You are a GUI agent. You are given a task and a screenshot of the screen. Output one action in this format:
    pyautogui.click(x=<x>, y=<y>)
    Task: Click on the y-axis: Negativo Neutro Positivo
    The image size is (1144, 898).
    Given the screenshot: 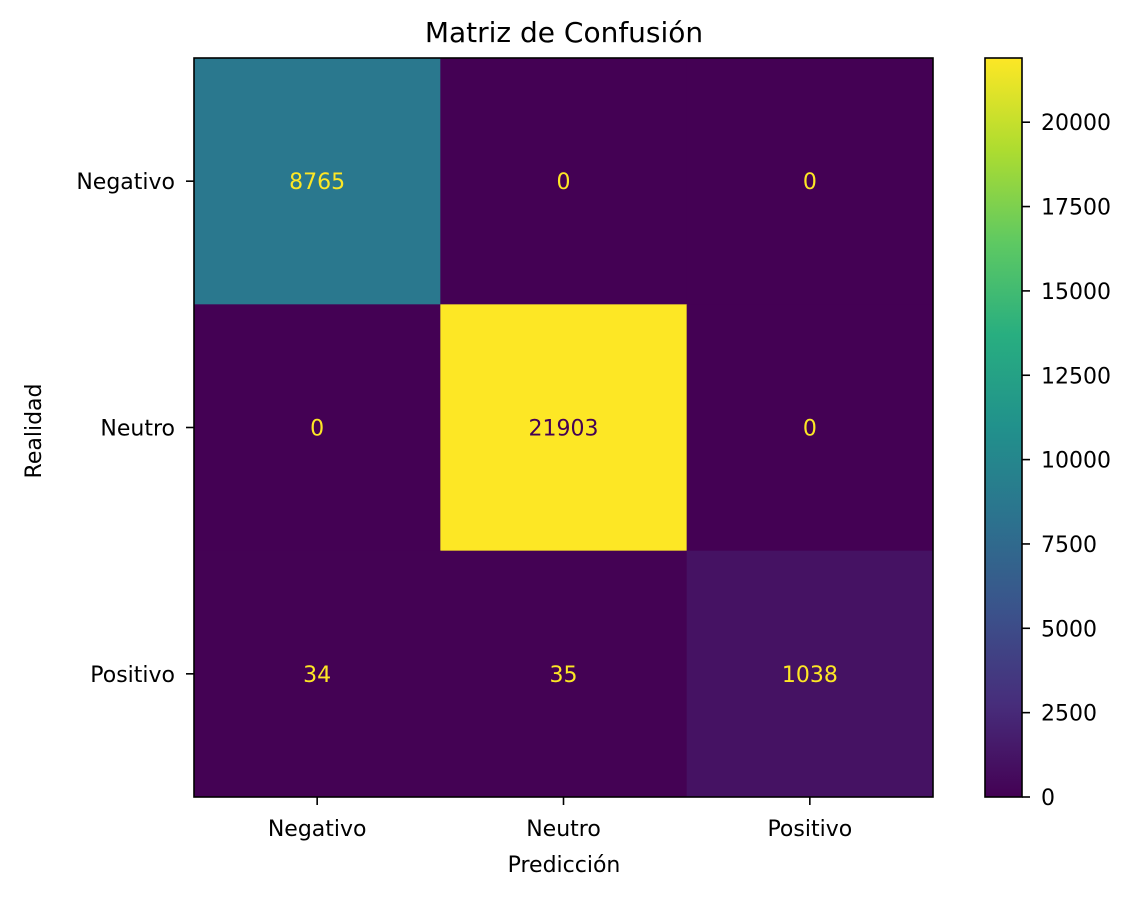 What is the action you would take?
    pyautogui.click(x=135, y=429)
    